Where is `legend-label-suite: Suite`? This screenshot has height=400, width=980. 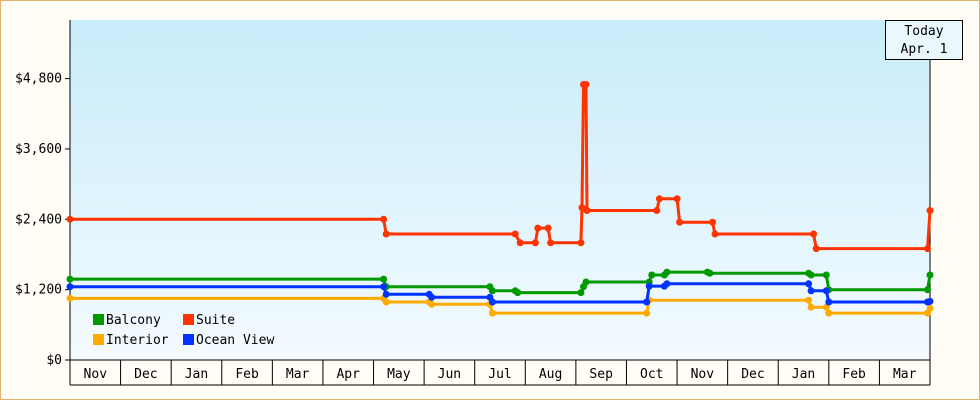
legend-label-suite: Suite is located at coordinates (215, 320).